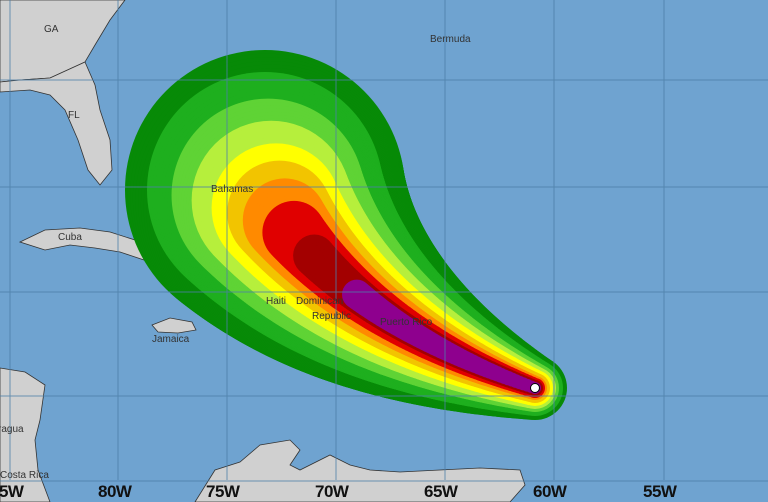 Image resolution: width=768 pixels, height=502 pixels. Describe the element at coordinates (115, 491) in the screenshot. I see `longitude-label: 80W` at that location.